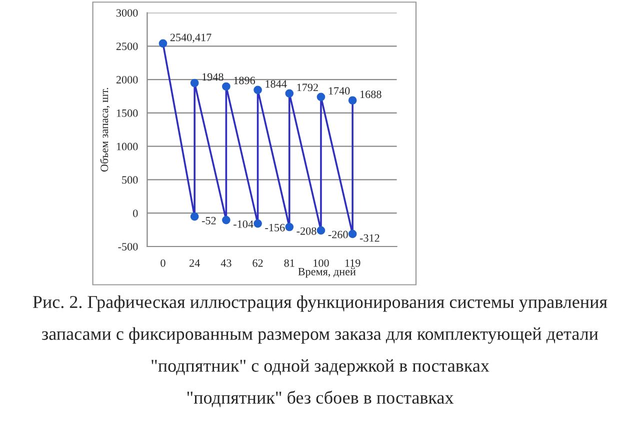 This screenshot has height=425, width=640. What do you see at coordinates (370, 238) in the screenshot?
I see `data-label: -312` at bounding box center [370, 238].